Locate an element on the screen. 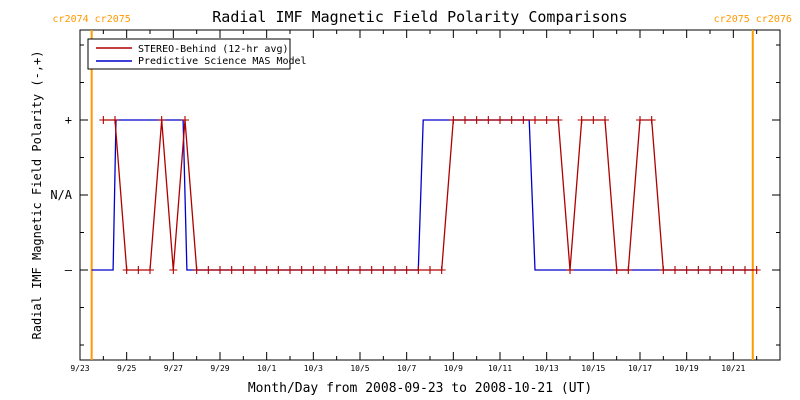 The height and width of the screenshot is (400, 800). x-tick-label: 9/27 is located at coordinates (173, 368).